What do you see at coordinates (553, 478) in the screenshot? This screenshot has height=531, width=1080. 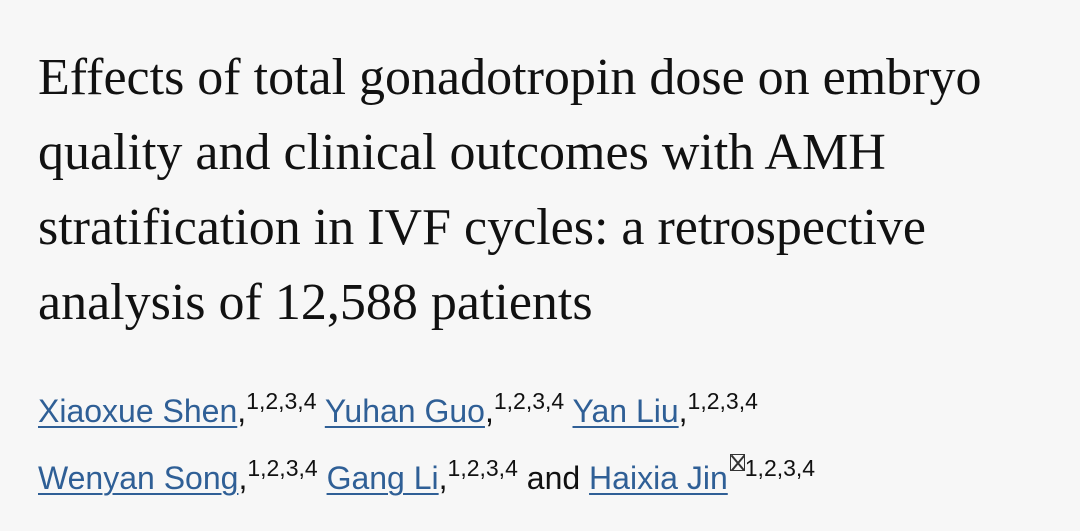 I see `conjunction: and` at bounding box center [553, 478].